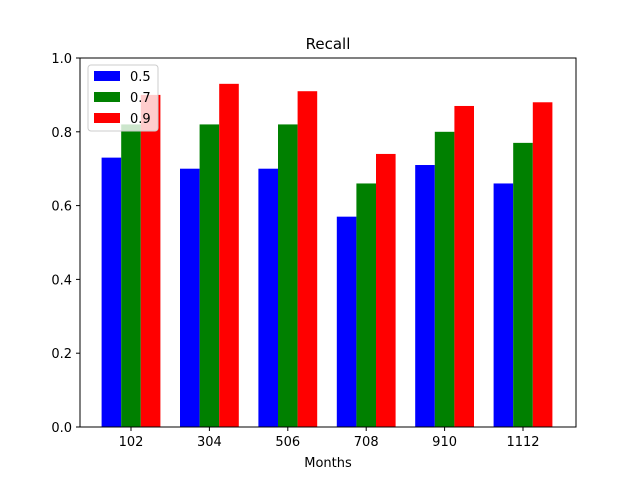  I want to click on bar-0.5-1112, so click(503, 305).